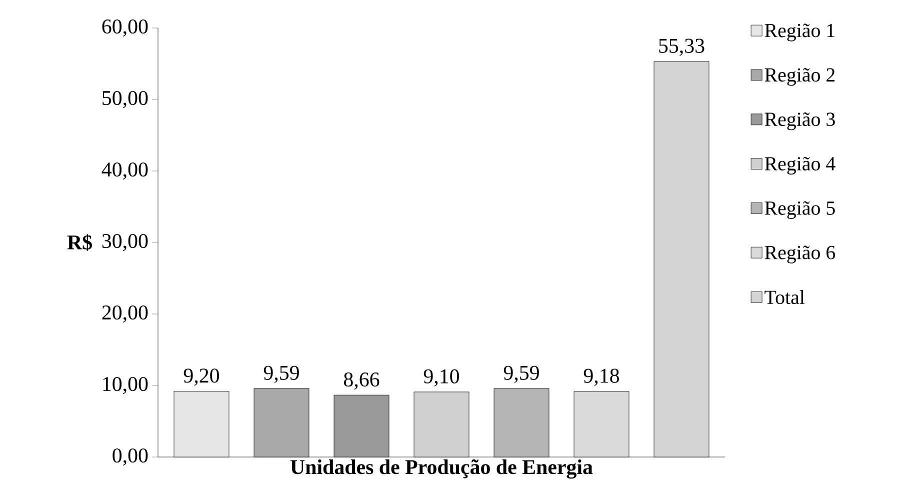 The image size is (912, 492). Describe the element at coordinates (799, 77) in the screenshot. I see `legend-label: Região 2` at that location.